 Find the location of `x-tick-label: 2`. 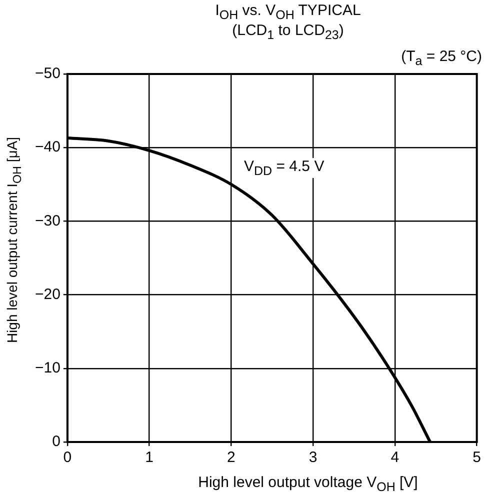

x-tick-label: 2 is located at coordinates (231, 457).